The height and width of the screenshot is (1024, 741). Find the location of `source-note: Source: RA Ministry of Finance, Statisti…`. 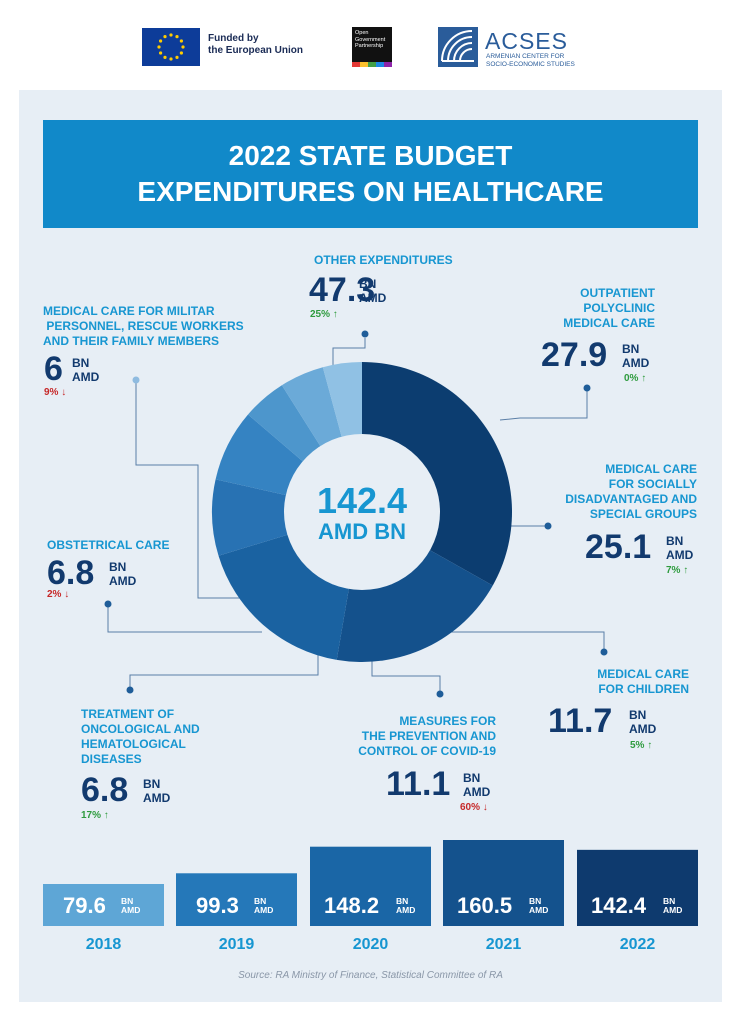

source-note: Source: RA Ministry of Finance, Statisti… is located at coordinates (370, 975).